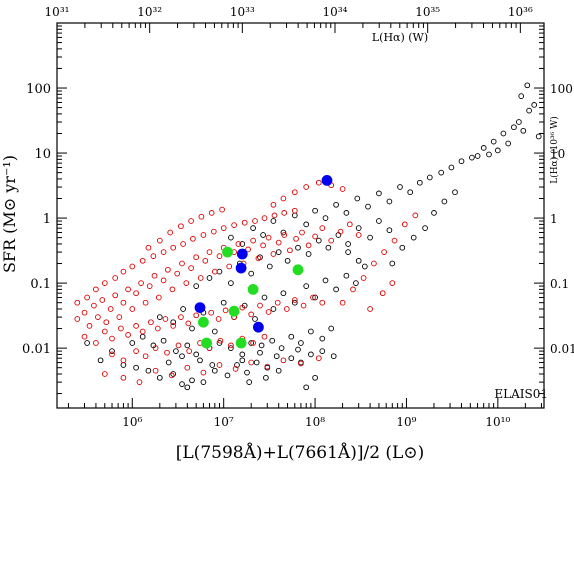  What do you see at coordinates (42, 154) in the screenshot?
I see `y-tick-label: 10` at bounding box center [42, 154].